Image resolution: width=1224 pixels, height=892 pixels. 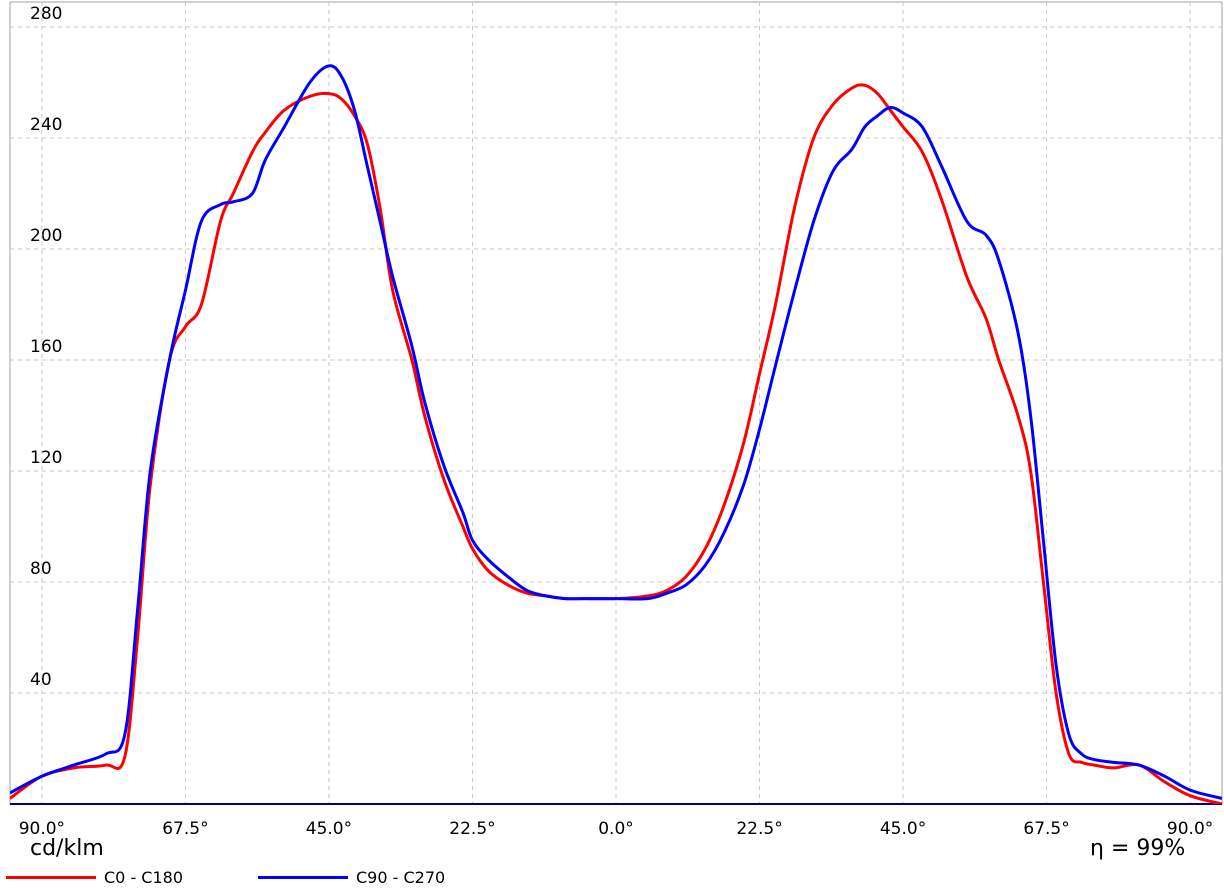 I want to click on legend-item-c90-c270: C90 - C270, so click(x=351, y=877).